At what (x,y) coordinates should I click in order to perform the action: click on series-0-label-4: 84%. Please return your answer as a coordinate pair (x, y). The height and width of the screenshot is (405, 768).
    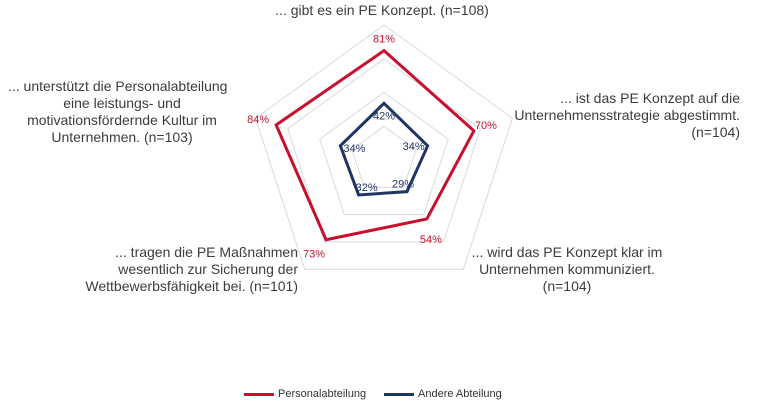
    Looking at the image, I should click on (258, 120).